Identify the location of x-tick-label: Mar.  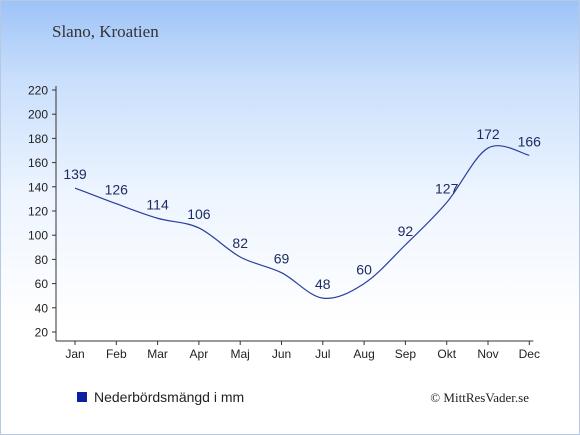
(157, 354).